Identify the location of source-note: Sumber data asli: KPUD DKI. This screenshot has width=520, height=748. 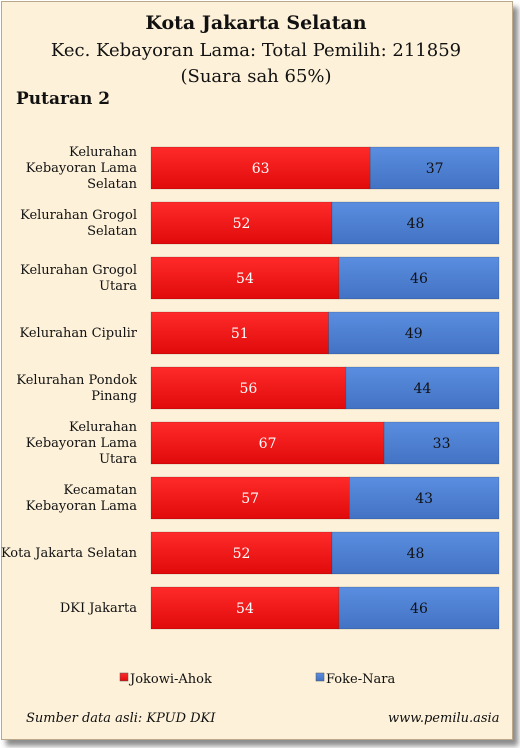
(121, 718).